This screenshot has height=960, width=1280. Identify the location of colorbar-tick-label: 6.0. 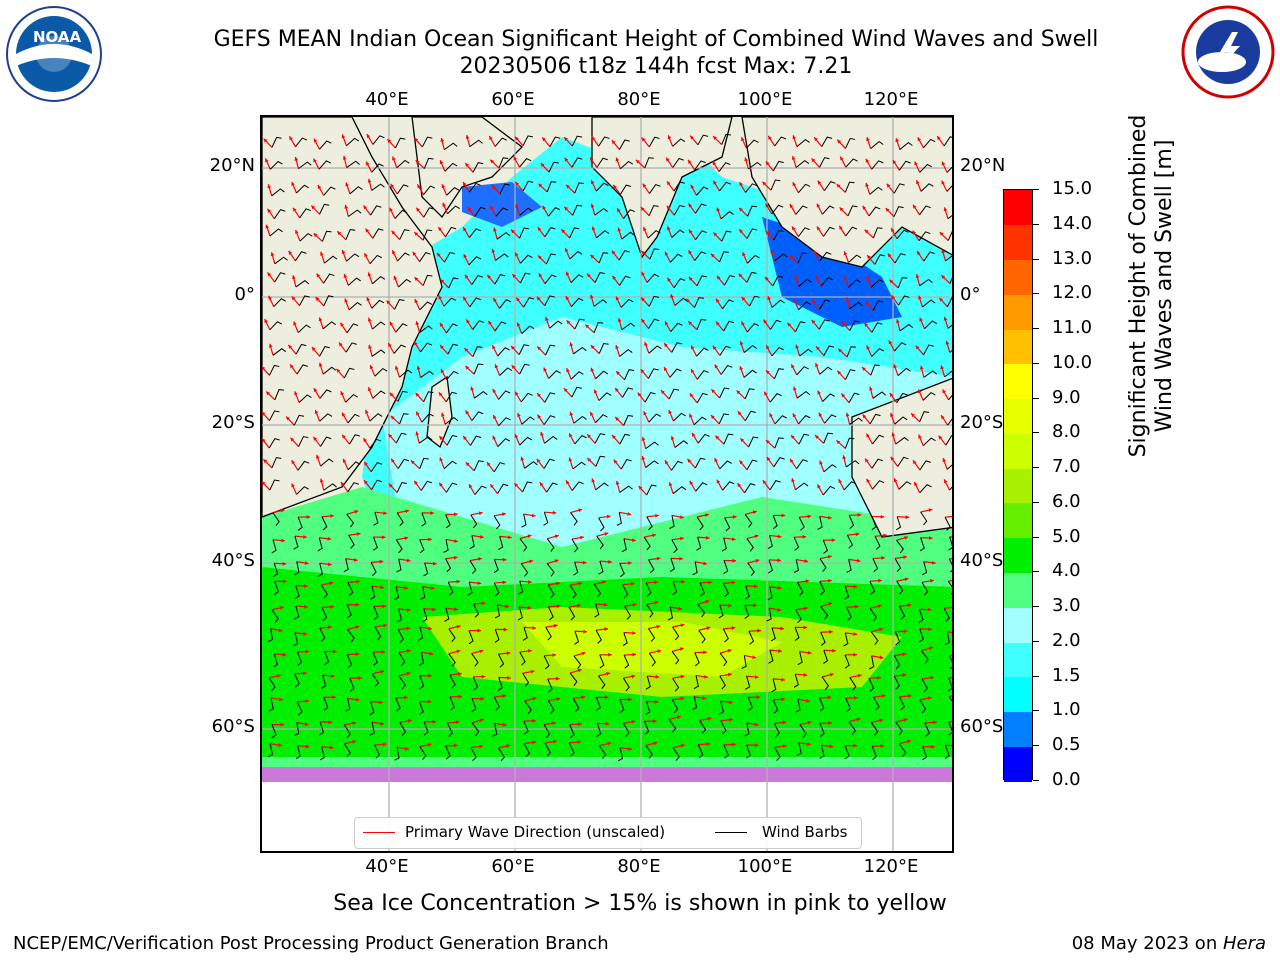
(1066, 501).